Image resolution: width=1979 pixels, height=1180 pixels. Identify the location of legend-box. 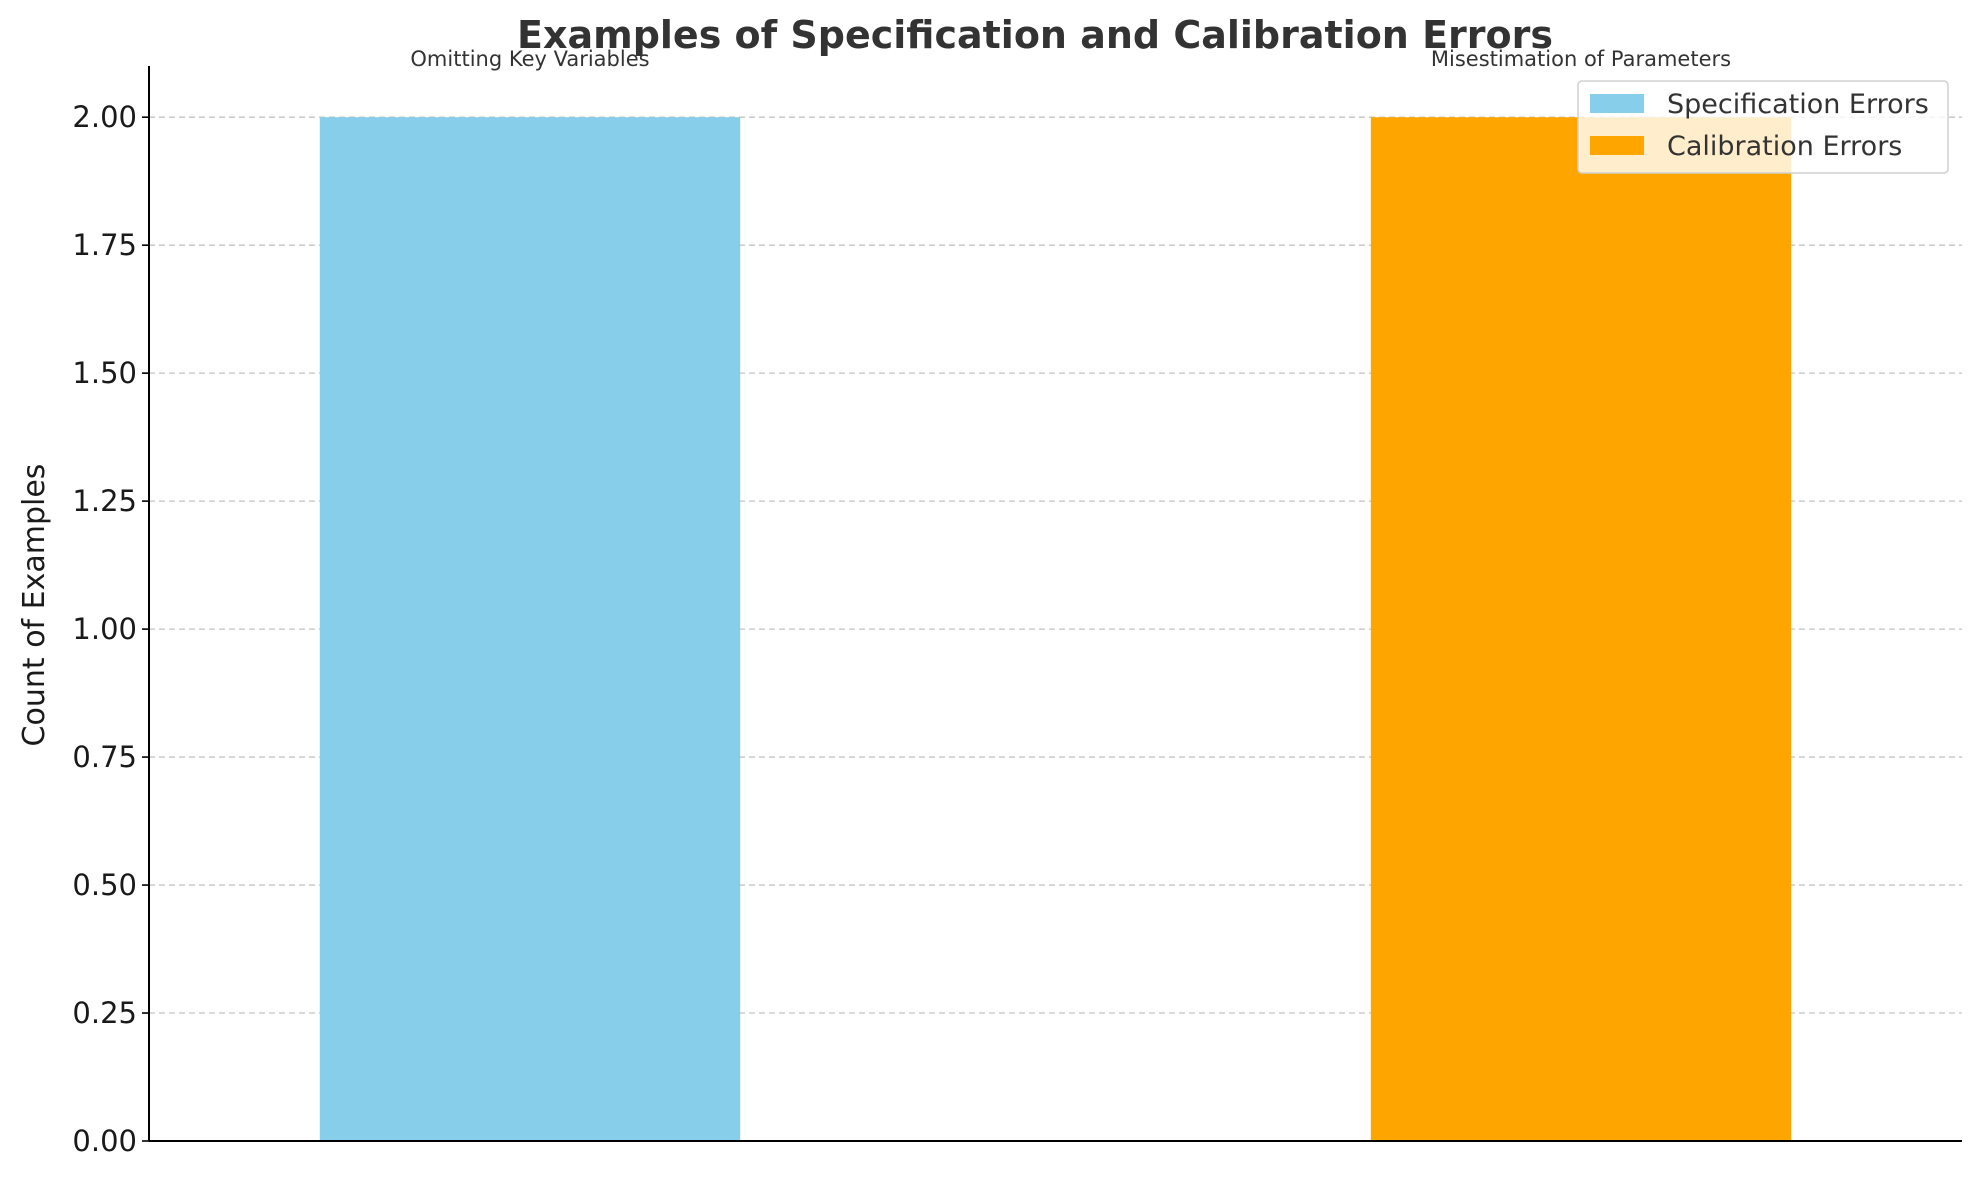
(1763, 127).